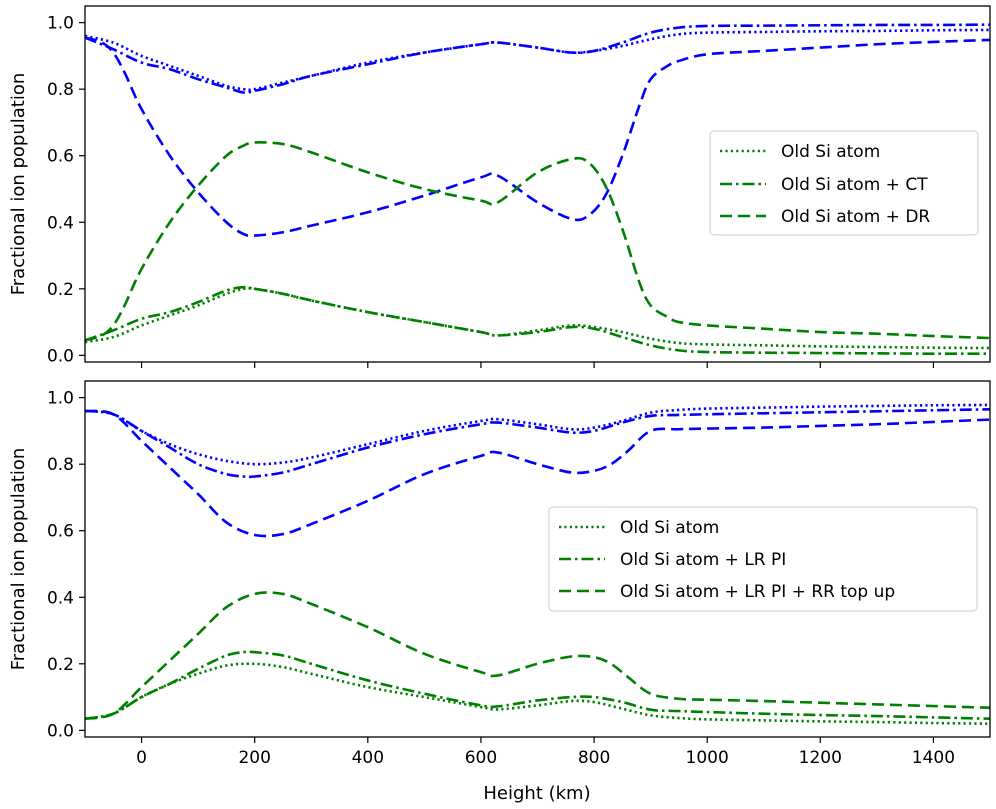  I want to click on top-legend-box, so click(844, 183).